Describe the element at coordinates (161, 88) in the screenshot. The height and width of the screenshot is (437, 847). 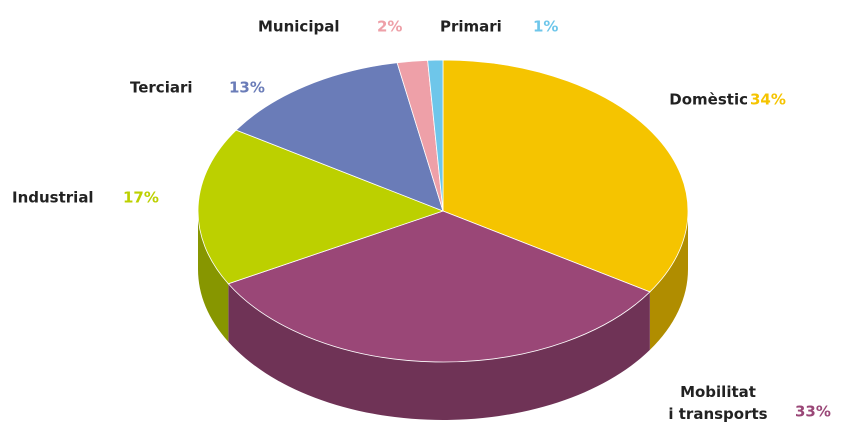
I see `slice-label: Terciari` at that location.